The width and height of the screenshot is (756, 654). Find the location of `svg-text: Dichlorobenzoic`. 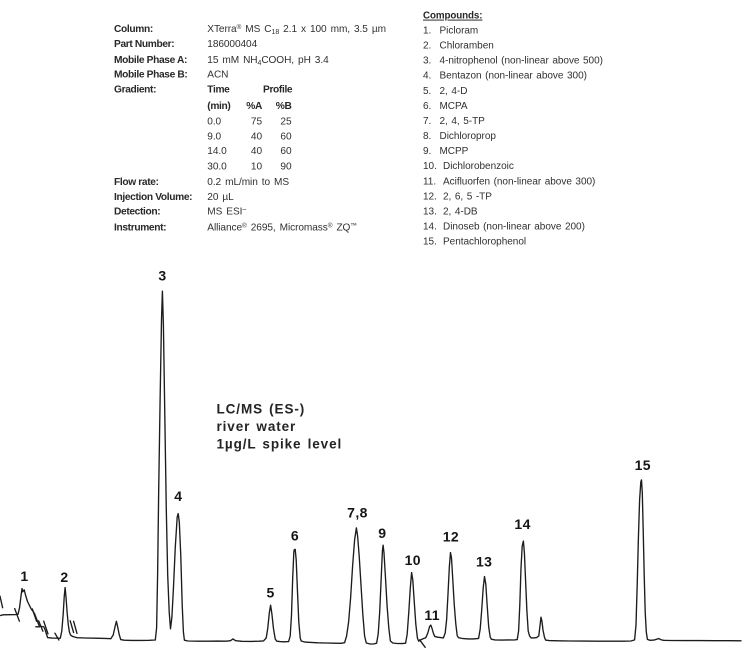

svg-text: Dichlorobenzoic is located at coordinates (478, 166).